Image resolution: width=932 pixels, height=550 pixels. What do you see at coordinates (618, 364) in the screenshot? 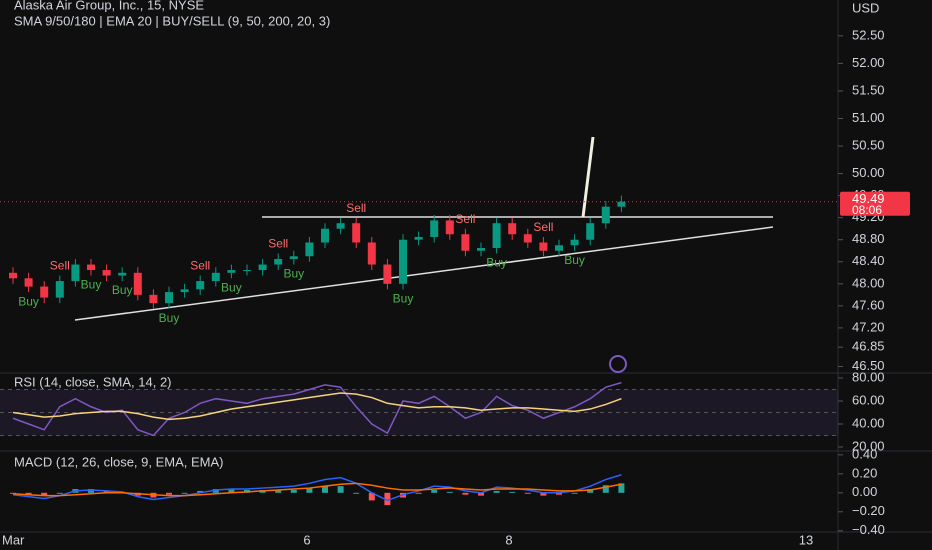
I see `alert-icon` at bounding box center [618, 364].